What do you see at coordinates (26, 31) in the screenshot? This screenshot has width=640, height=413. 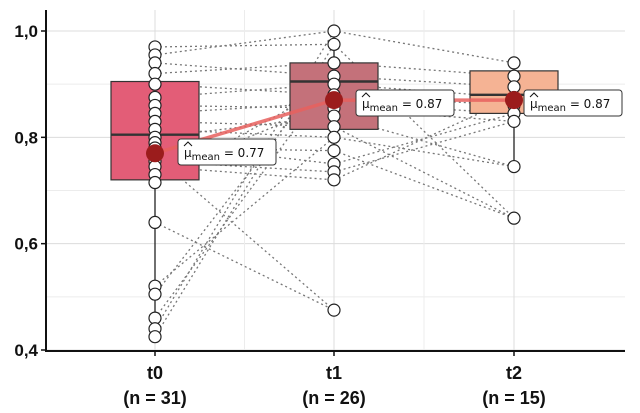 I see `y-tick-label: 1,0` at bounding box center [26, 31].